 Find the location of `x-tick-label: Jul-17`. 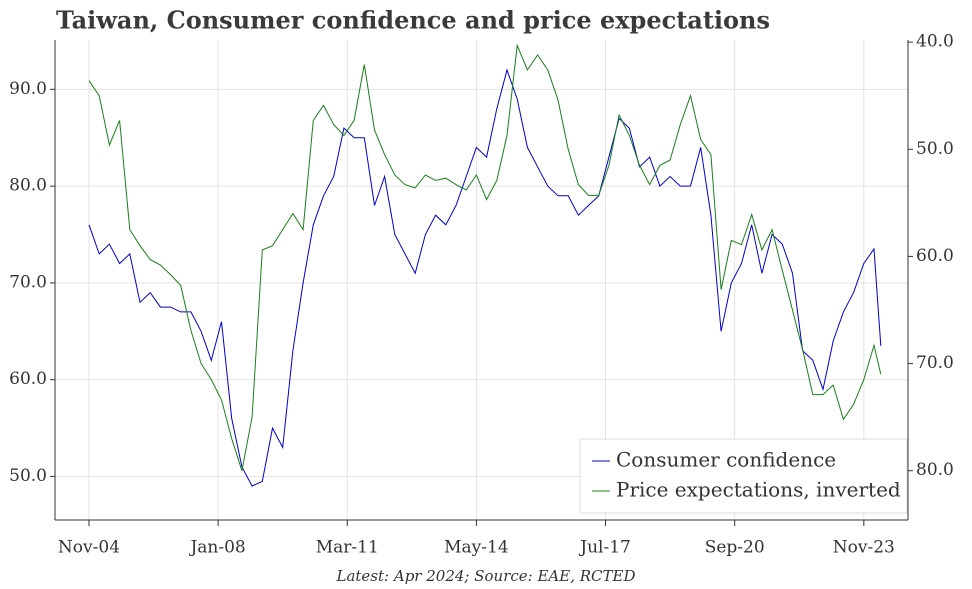

x-tick-label: Jul-17 is located at coordinates (604, 548).